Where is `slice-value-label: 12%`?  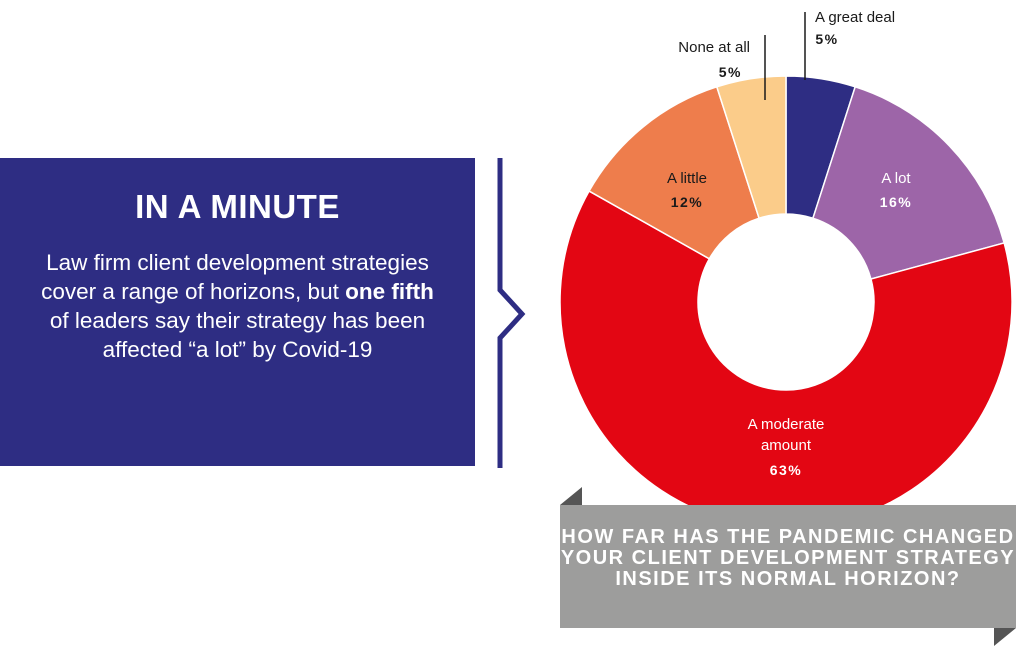 slice-value-label: 12% is located at coordinates (687, 202).